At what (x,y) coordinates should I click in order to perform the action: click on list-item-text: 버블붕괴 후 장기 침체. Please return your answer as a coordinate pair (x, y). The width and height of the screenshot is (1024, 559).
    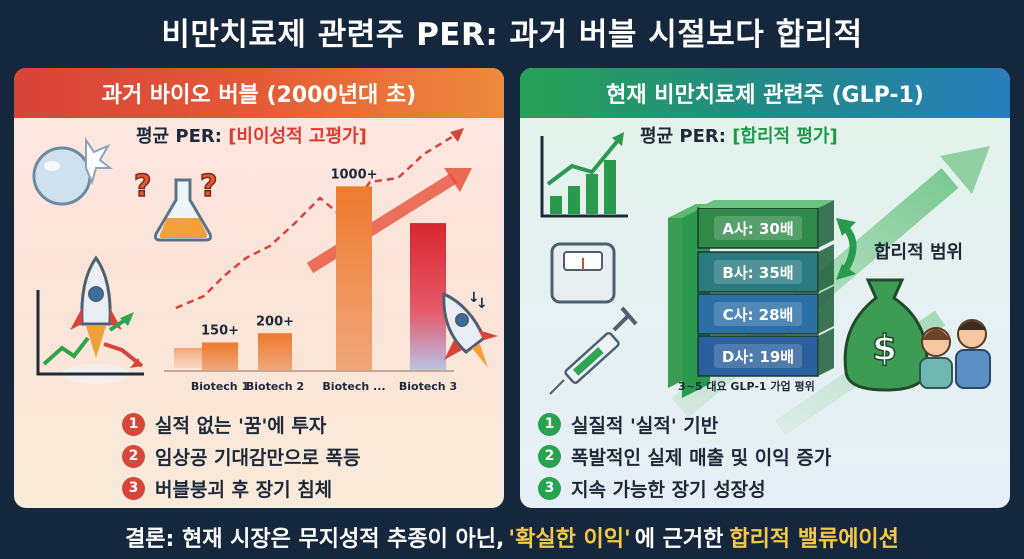
    Looking at the image, I should click on (244, 489).